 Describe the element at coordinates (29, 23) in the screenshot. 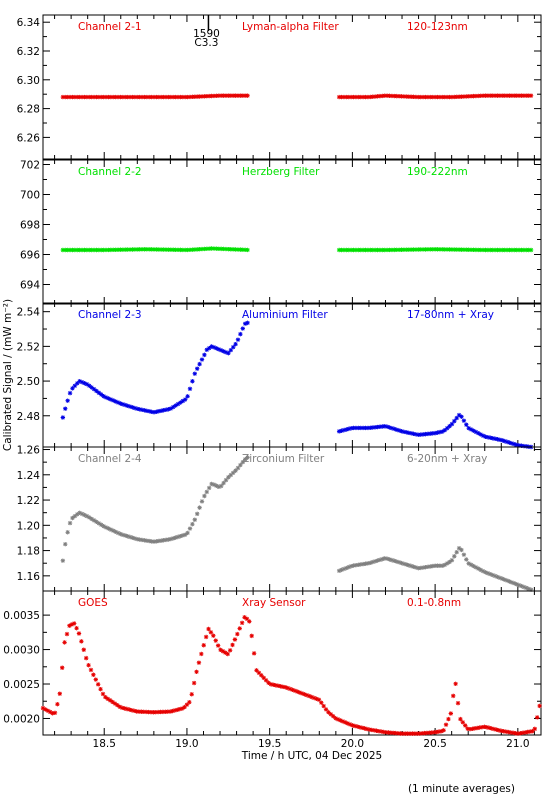

I see `panel-1-ytick-label: 6.34` at that location.